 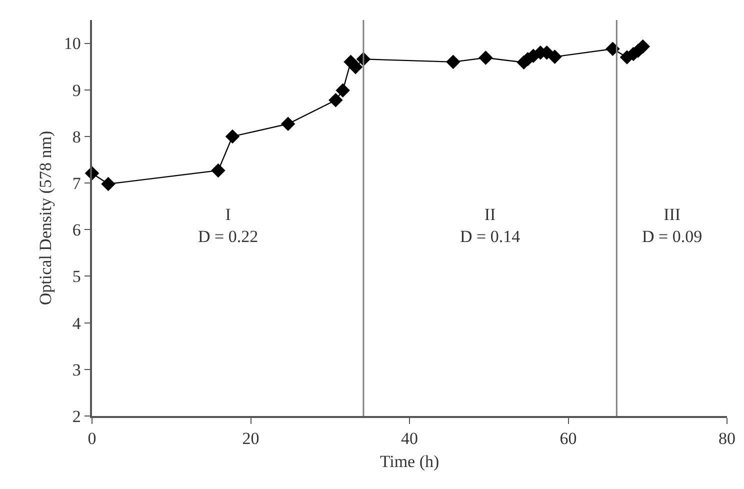 What do you see at coordinates (76, 276) in the screenshot?
I see `y-tick-label: 5` at bounding box center [76, 276].